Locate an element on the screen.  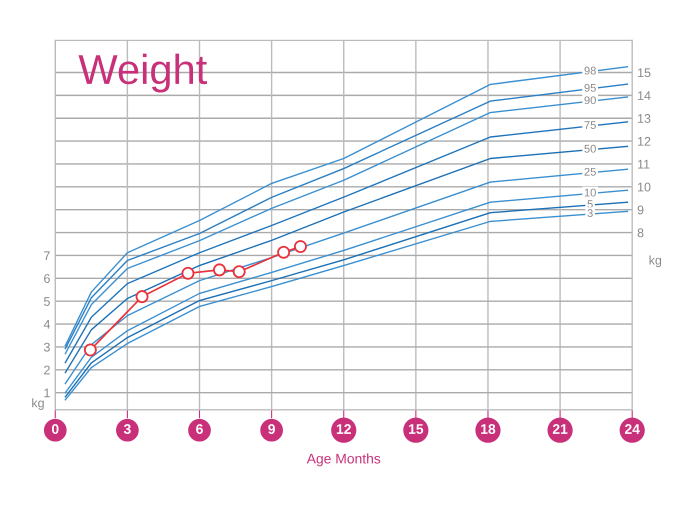
y-tick-label: 2 is located at coordinates (47, 370).